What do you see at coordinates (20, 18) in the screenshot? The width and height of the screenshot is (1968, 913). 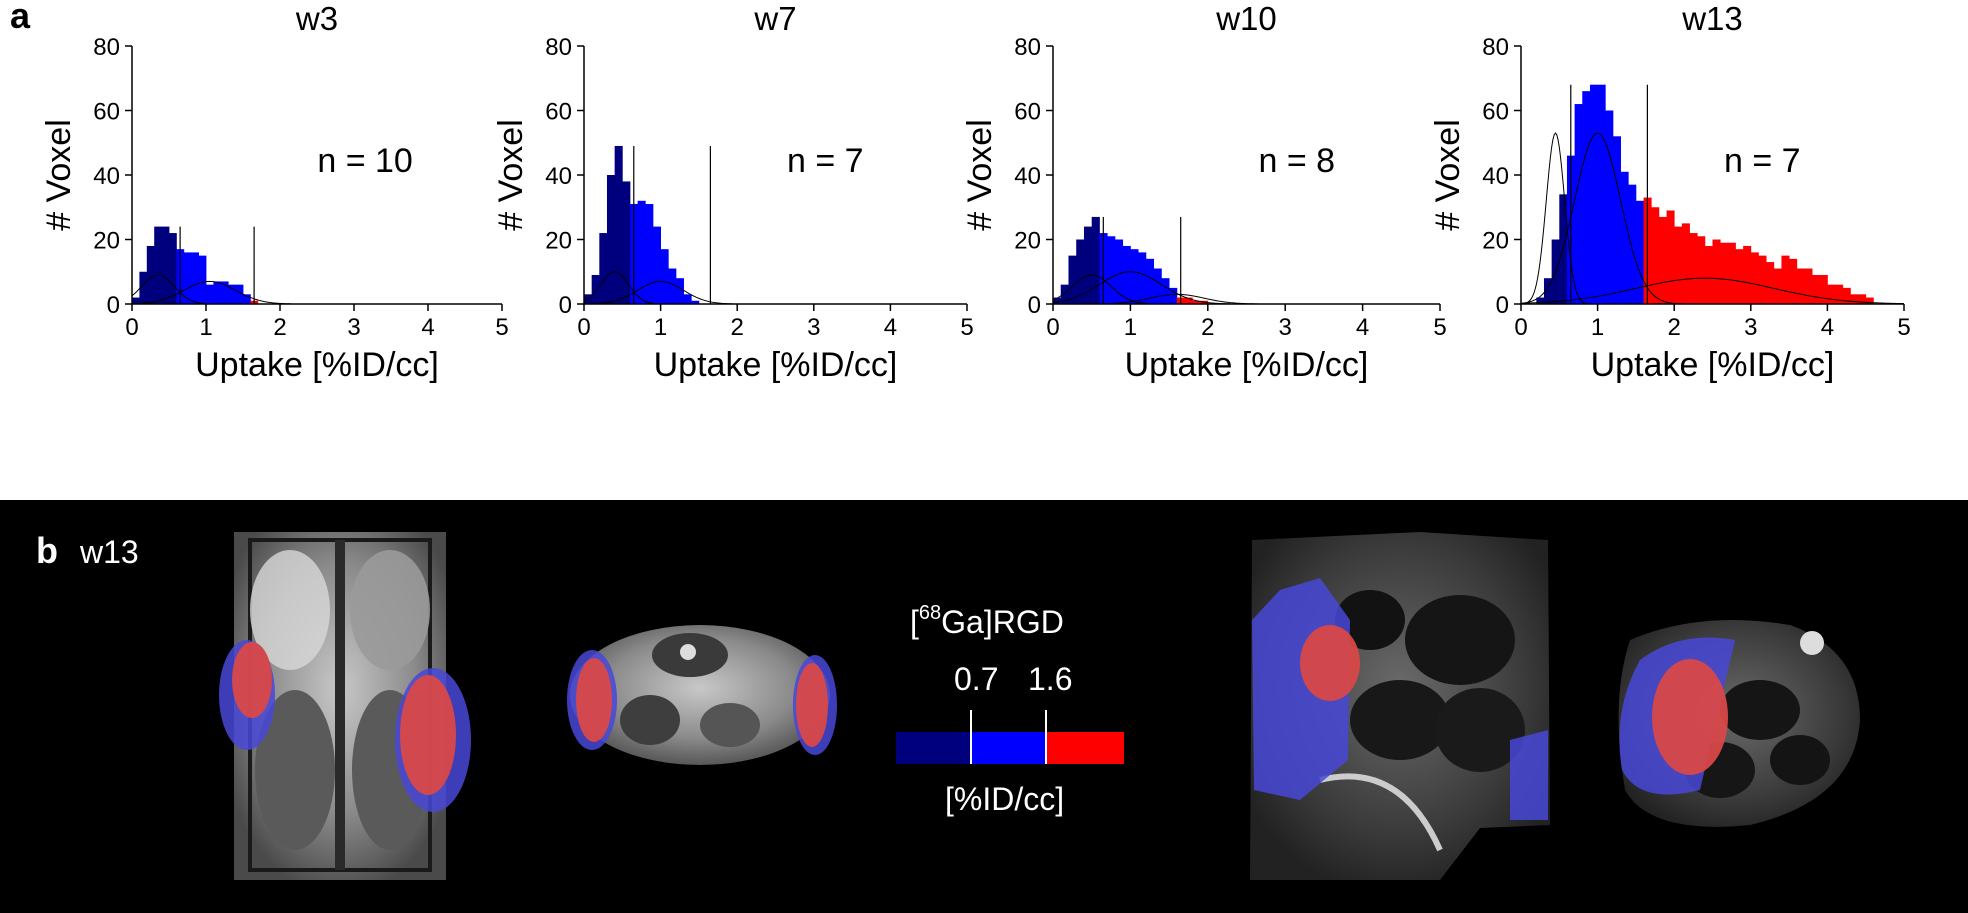 I see `panel-a-label: a` at bounding box center [20, 18].